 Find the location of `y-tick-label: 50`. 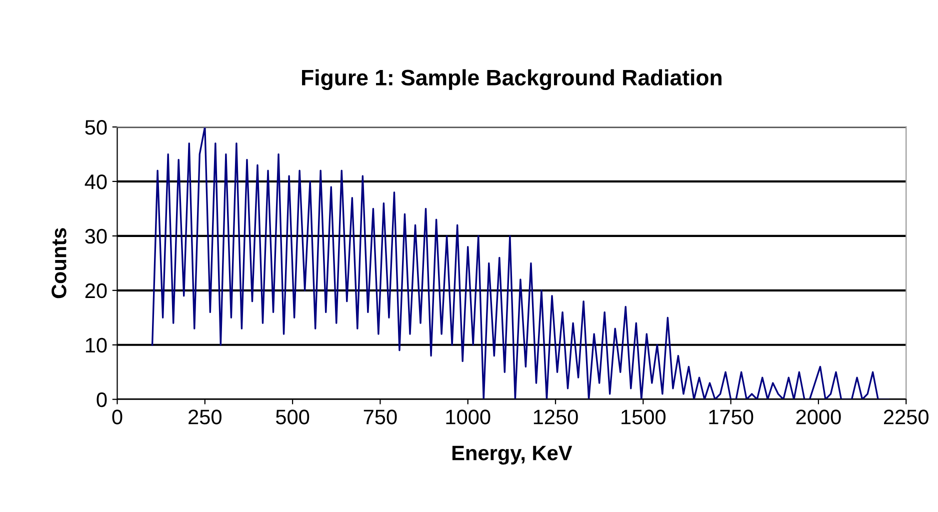

y-tick-label: 50 is located at coordinates (96, 127).